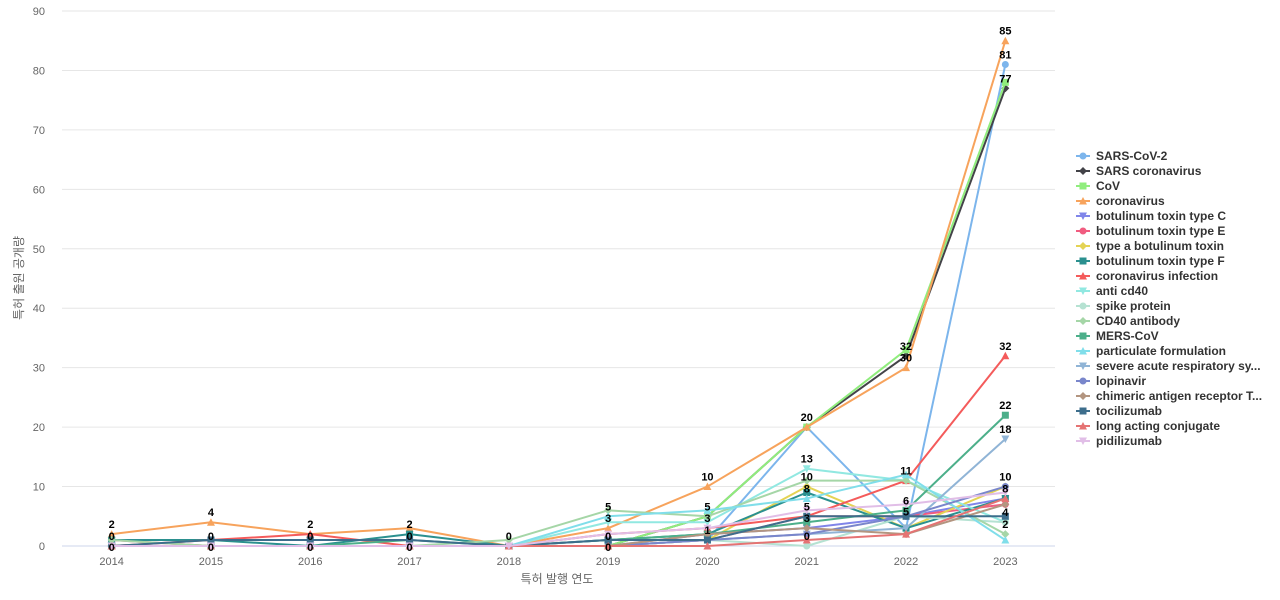 This screenshot has width=1280, height=600. I want to click on legend-item: coronavirus infection, so click(1147, 276).